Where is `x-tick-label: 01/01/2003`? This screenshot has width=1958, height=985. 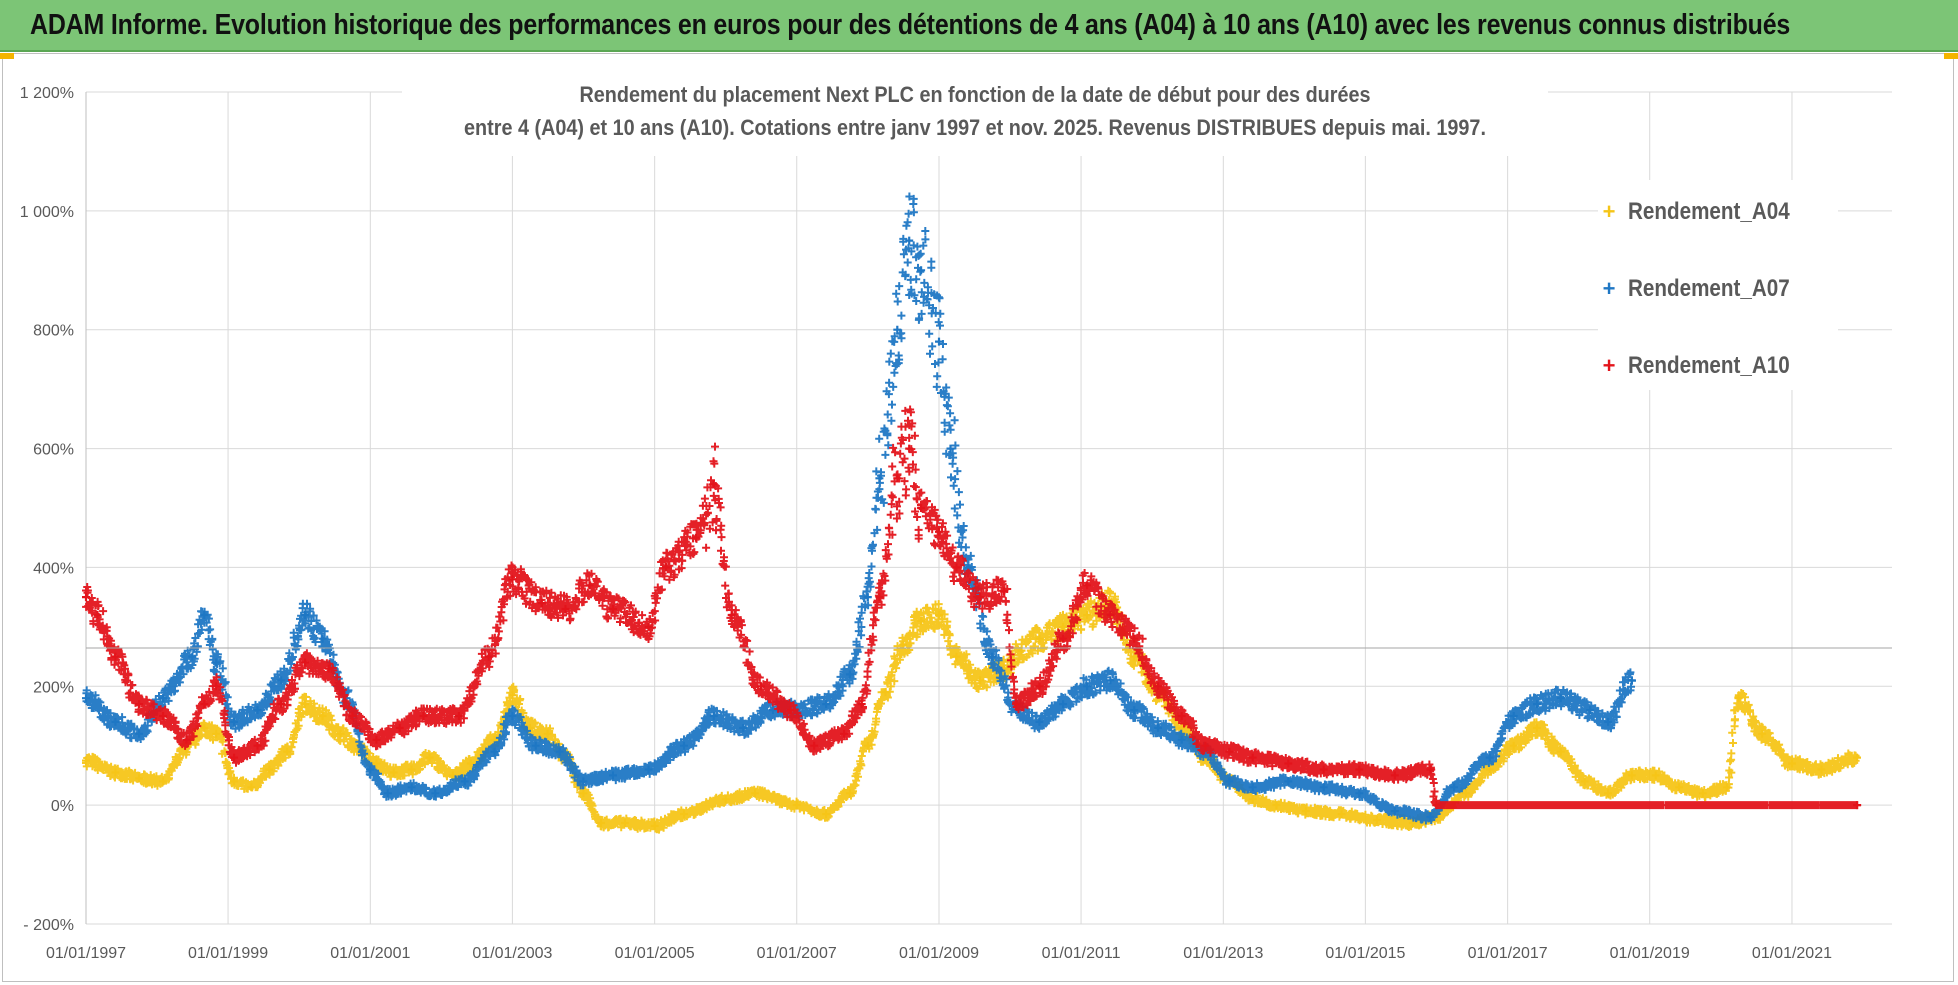
x-tick-label: 01/01/2003 is located at coordinates (512, 953).